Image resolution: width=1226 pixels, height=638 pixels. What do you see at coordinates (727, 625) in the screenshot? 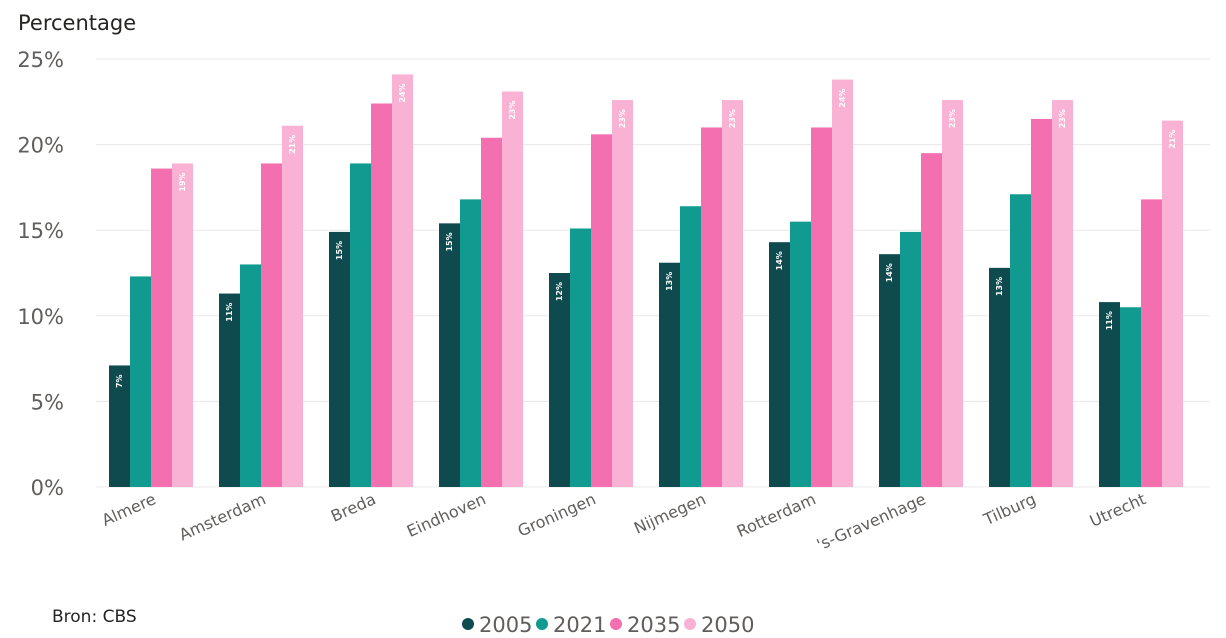
I see `legend-label: 2050` at bounding box center [727, 625].